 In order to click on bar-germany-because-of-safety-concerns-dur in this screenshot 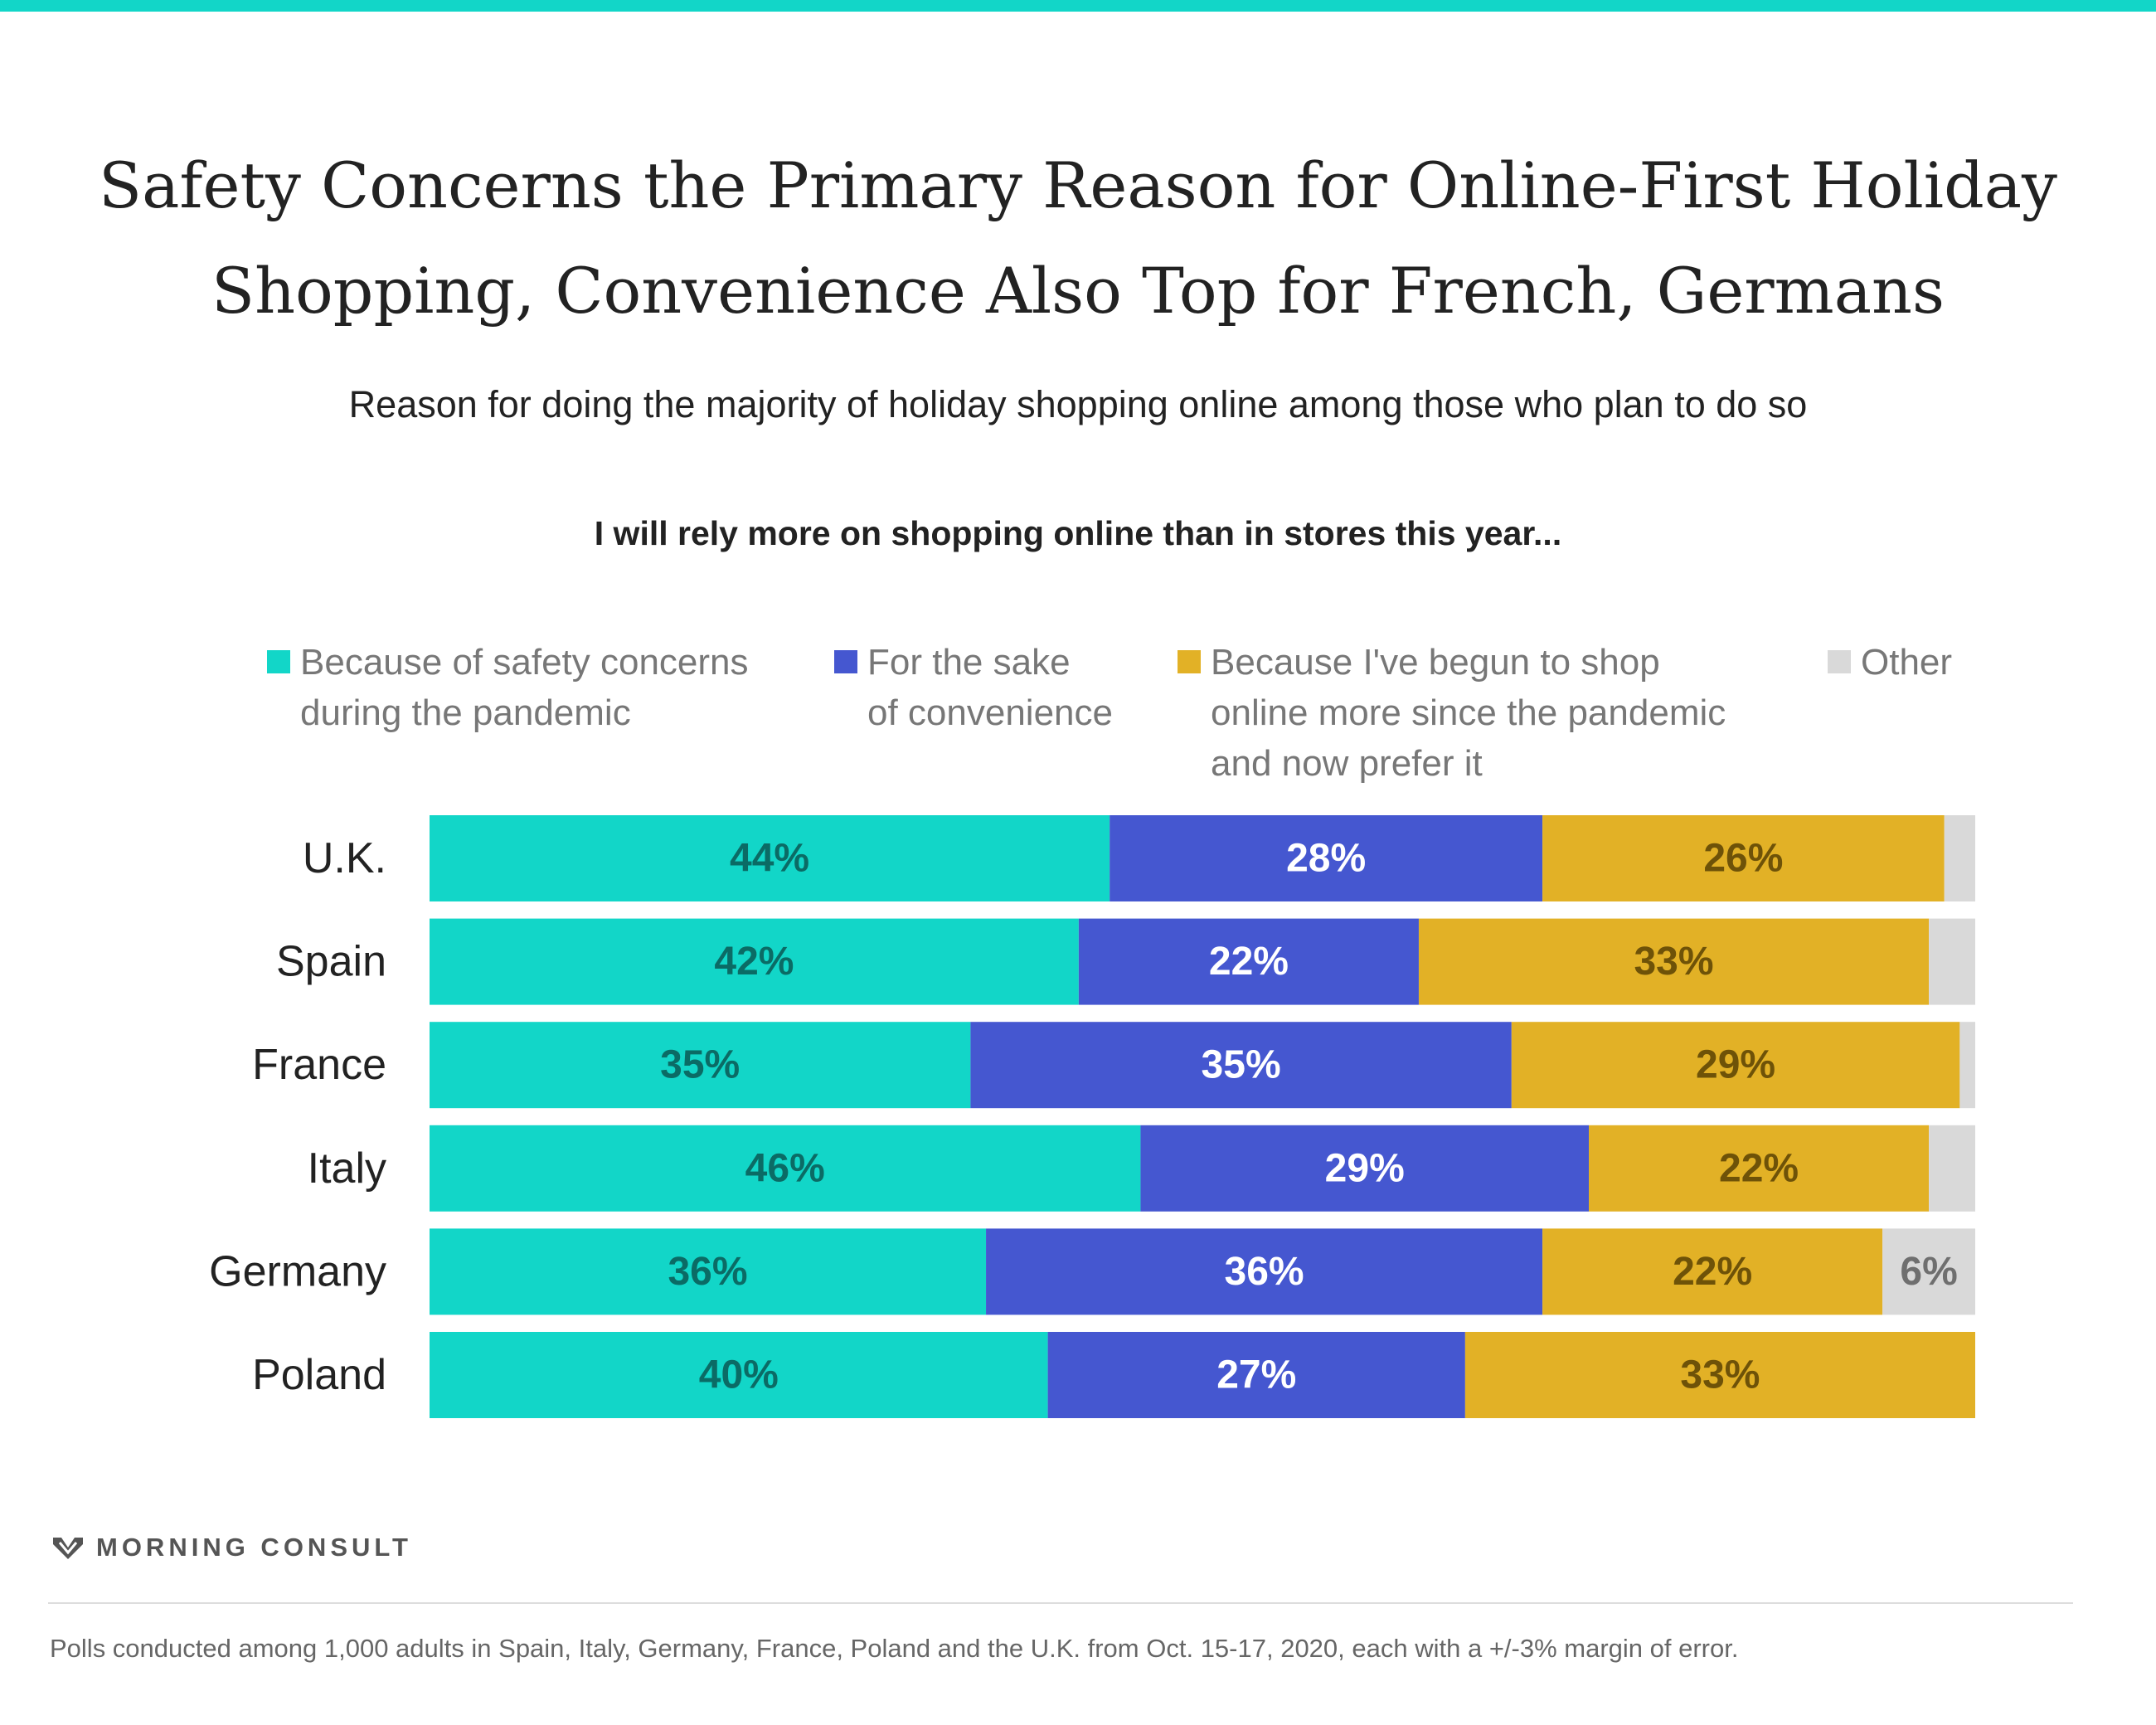, I will do `click(708, 1272)`.